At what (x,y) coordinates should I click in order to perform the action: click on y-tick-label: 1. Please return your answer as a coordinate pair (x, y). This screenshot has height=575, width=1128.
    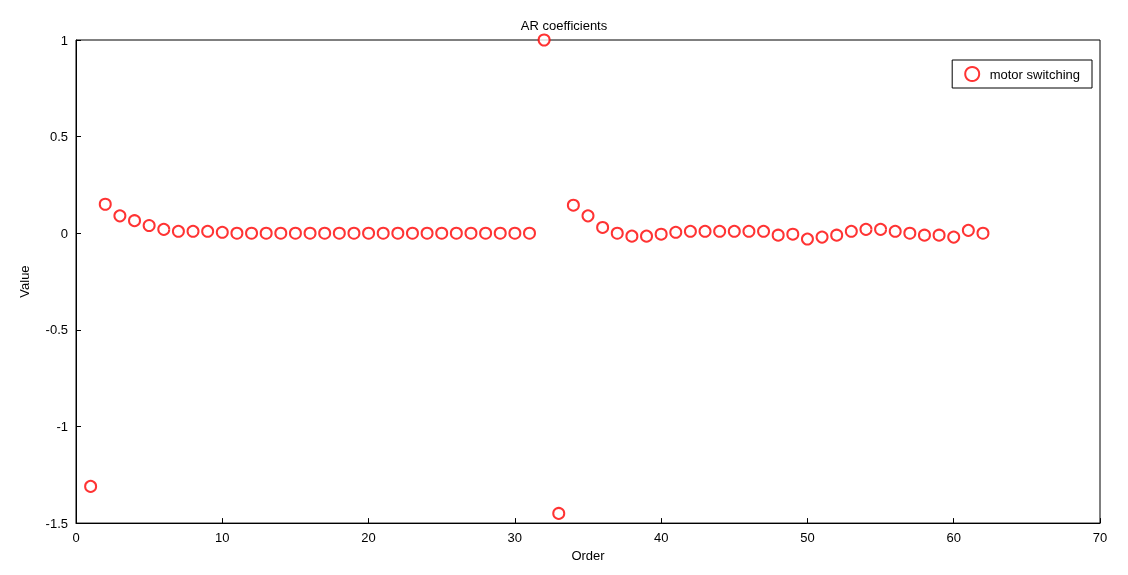
    Looking at the image, I should click on (64, 40).